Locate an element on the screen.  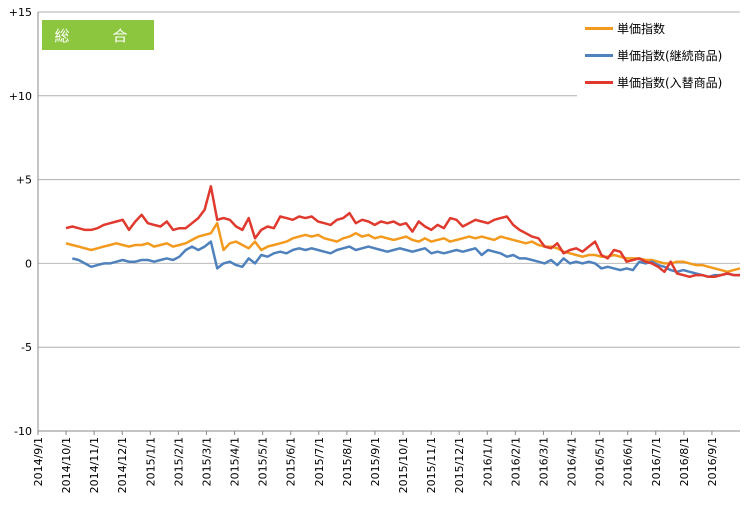
x-tick-label: 2016/4/1 is located at coordinates (572, 461).